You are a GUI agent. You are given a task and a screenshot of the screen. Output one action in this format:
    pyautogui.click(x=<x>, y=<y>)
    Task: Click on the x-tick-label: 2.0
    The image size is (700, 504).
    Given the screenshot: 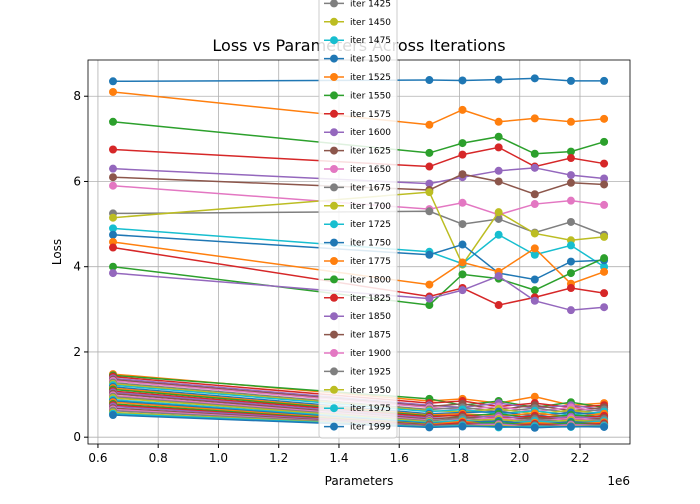 What is the action you would take?
    pyautogui.click(x=519, y=458)
    